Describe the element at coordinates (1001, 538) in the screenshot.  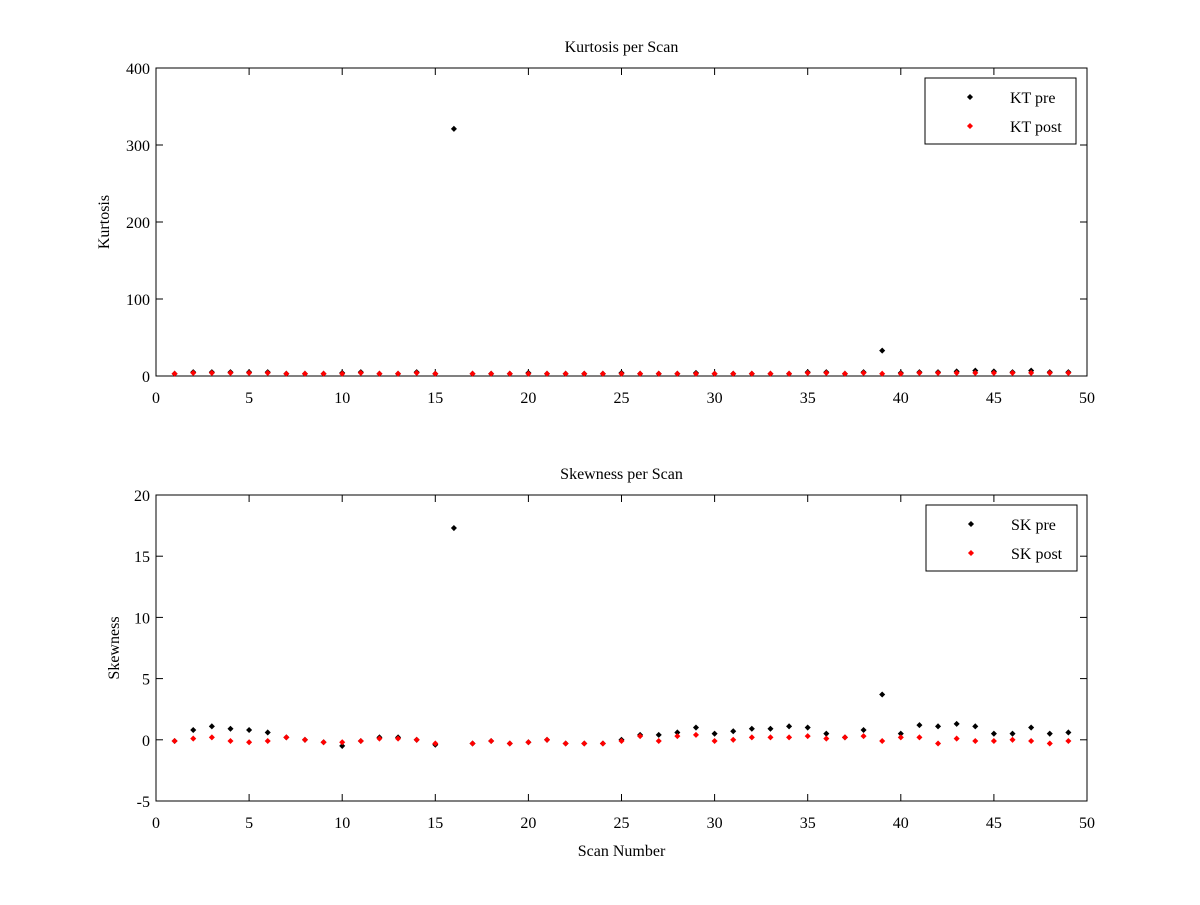
I see `legend: SK pre SK post` at that location.